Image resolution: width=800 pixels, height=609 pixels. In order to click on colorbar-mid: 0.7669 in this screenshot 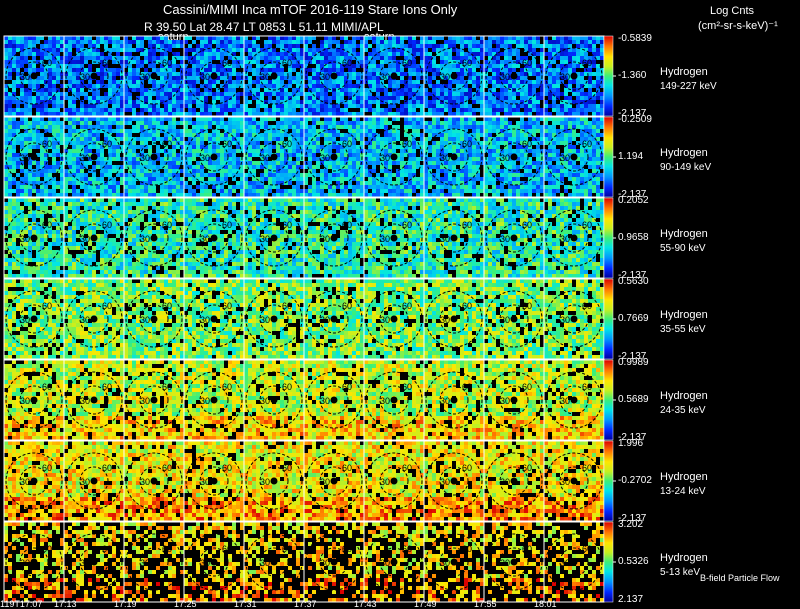, I will do `click(633, 318)`.